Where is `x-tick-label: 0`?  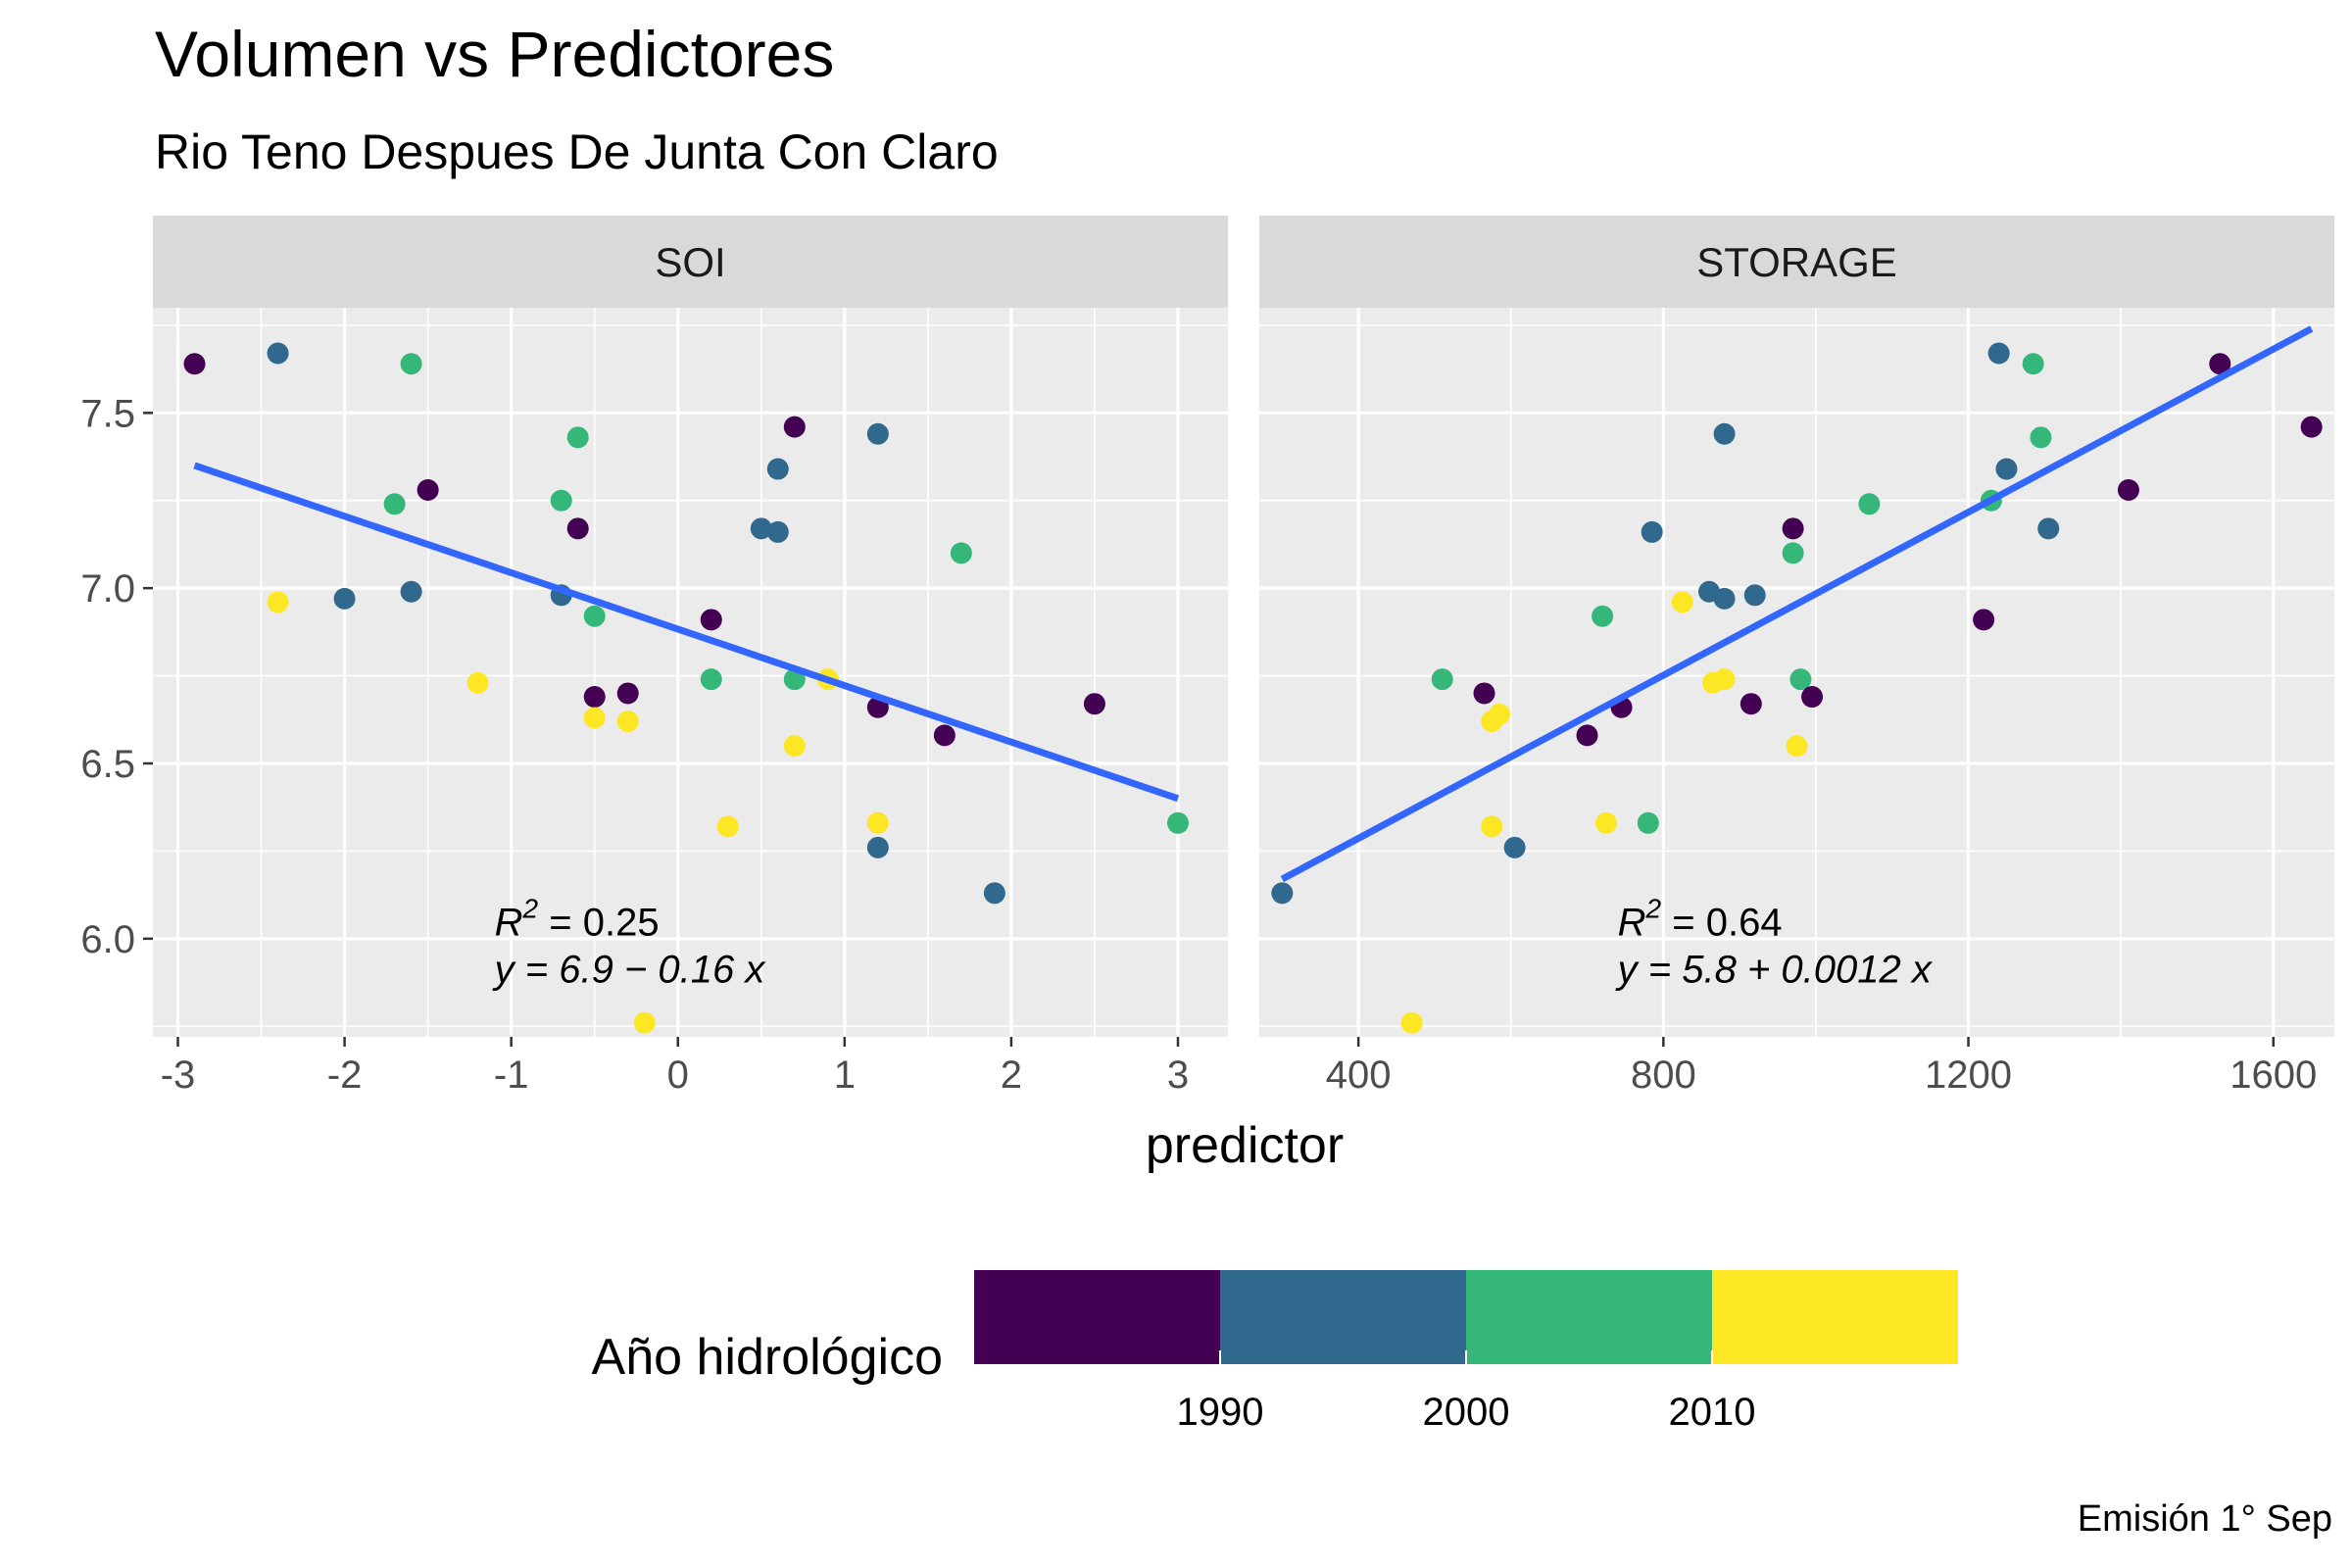
x-tick-label: 0 is located at coordinates (678, 1075).